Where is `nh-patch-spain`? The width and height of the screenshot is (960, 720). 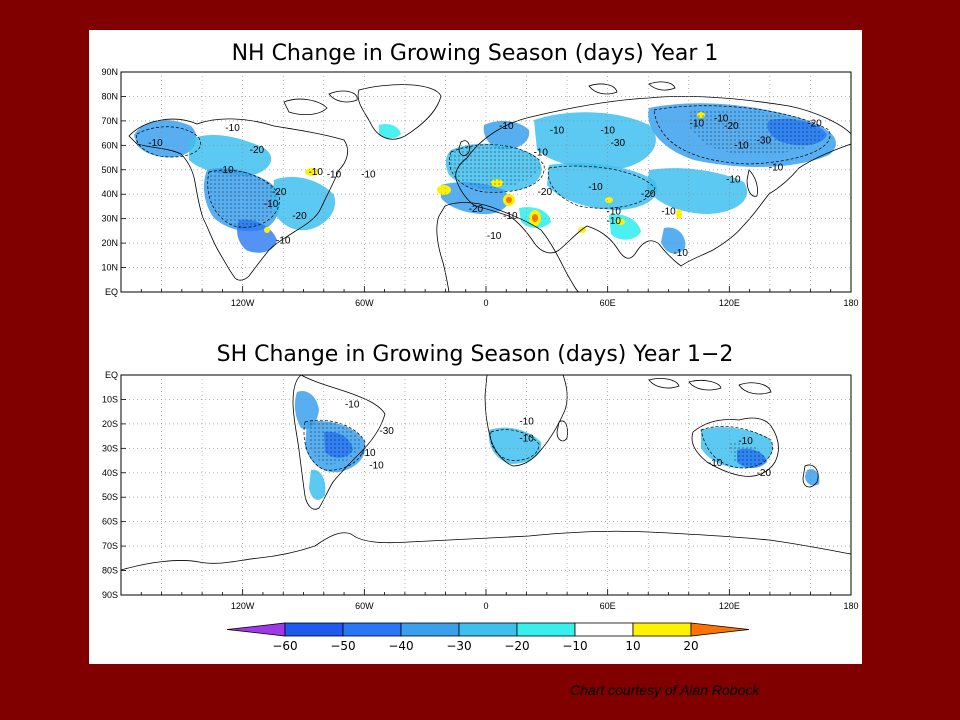 nh-patch-spain is located at coordinates (444, 190).